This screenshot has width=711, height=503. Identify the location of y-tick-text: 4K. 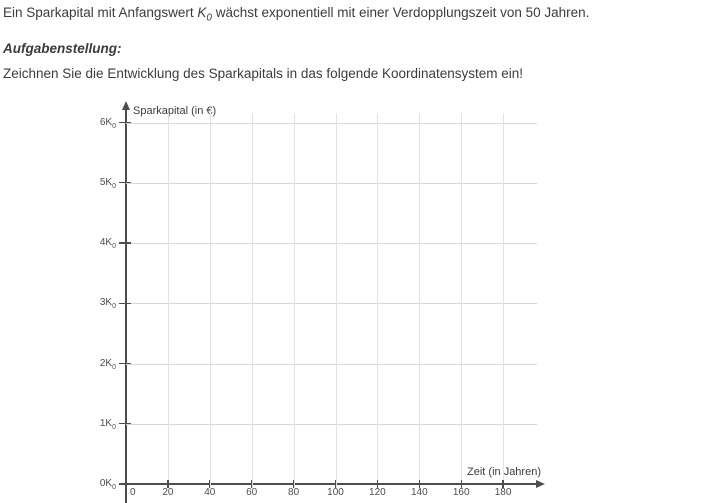
(106, 242).